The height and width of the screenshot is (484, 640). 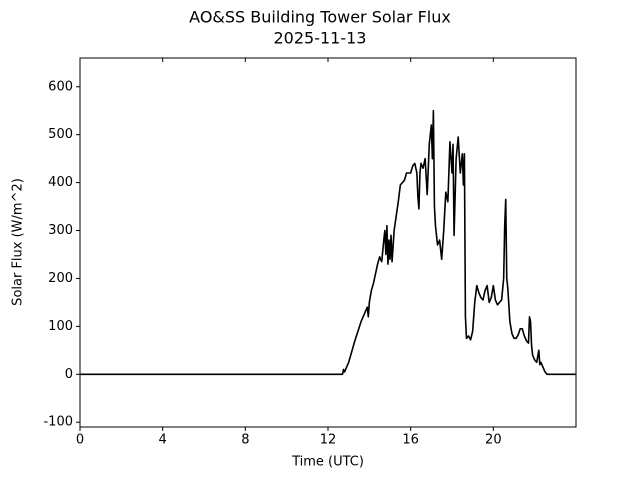 What do you see at coordinates (58, 422) in the screenshot?
I see `y-tick-label: -100` at bounding box center [58, 422].